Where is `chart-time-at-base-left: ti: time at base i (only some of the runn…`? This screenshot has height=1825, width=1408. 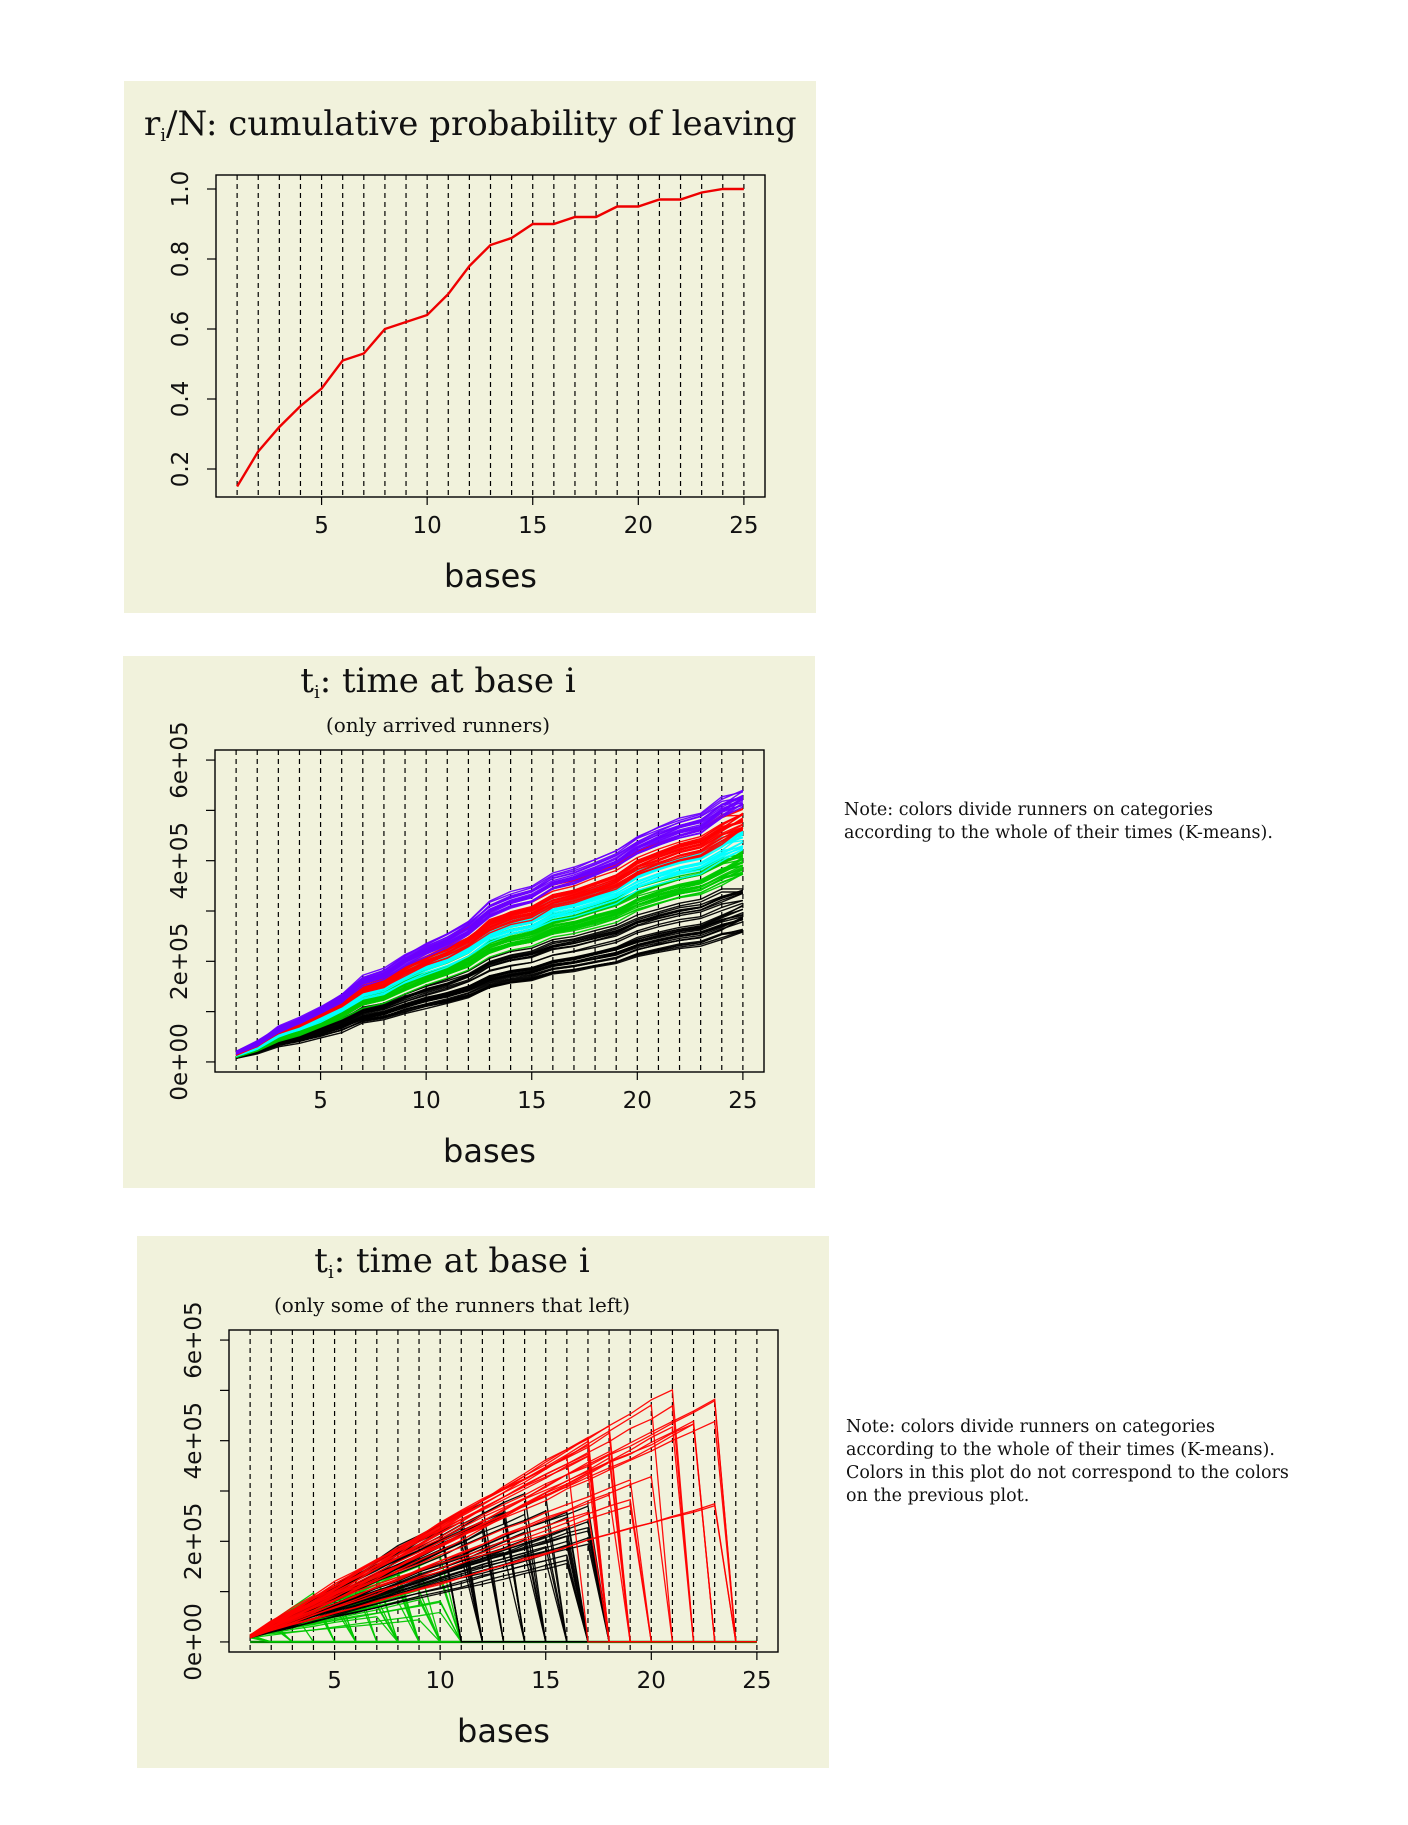
chart-time-at-base-left: ti: time at base i (only some of the runn… is located at coordinates (480, 1495).